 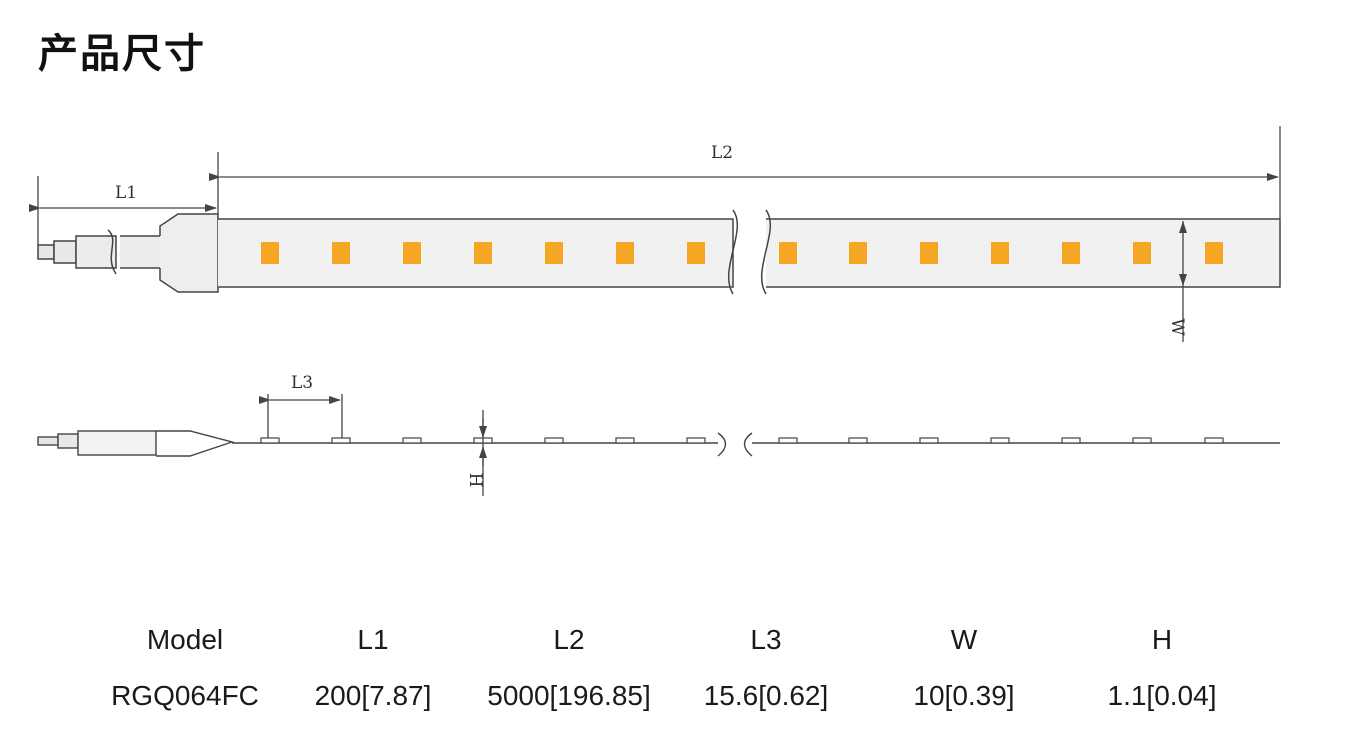 I want to click on dimension-l3, so click(x=301, y=416).